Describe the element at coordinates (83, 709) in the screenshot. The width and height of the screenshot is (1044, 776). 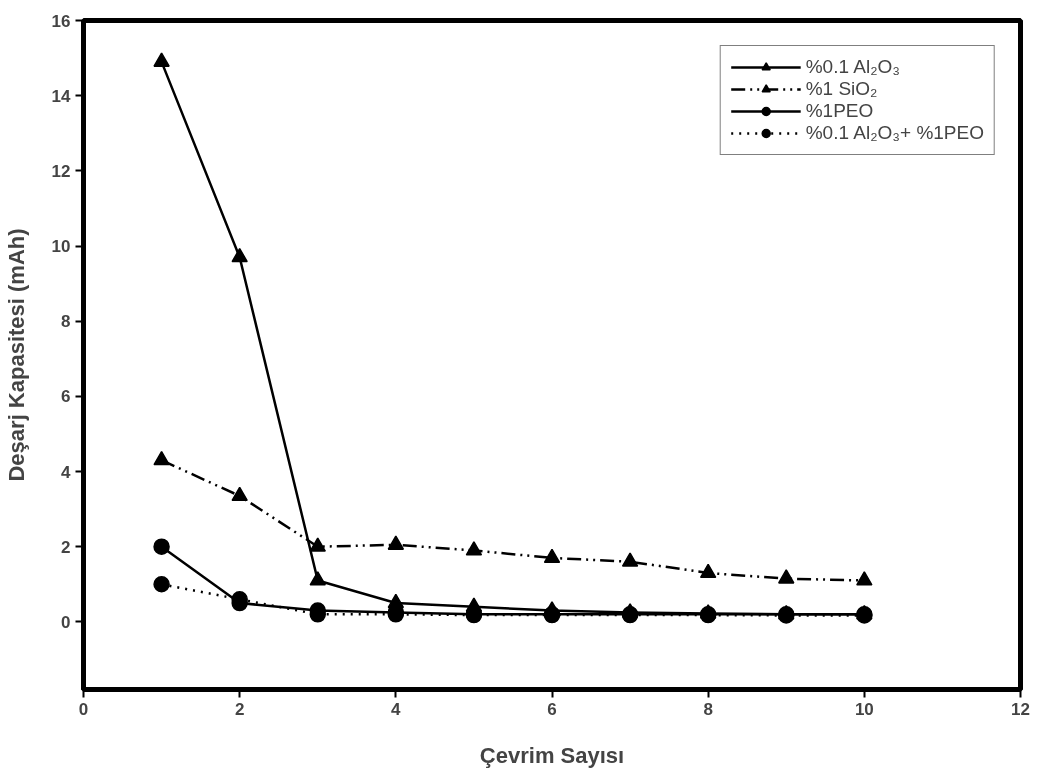
I see `x-tick-label: 0` at that location.